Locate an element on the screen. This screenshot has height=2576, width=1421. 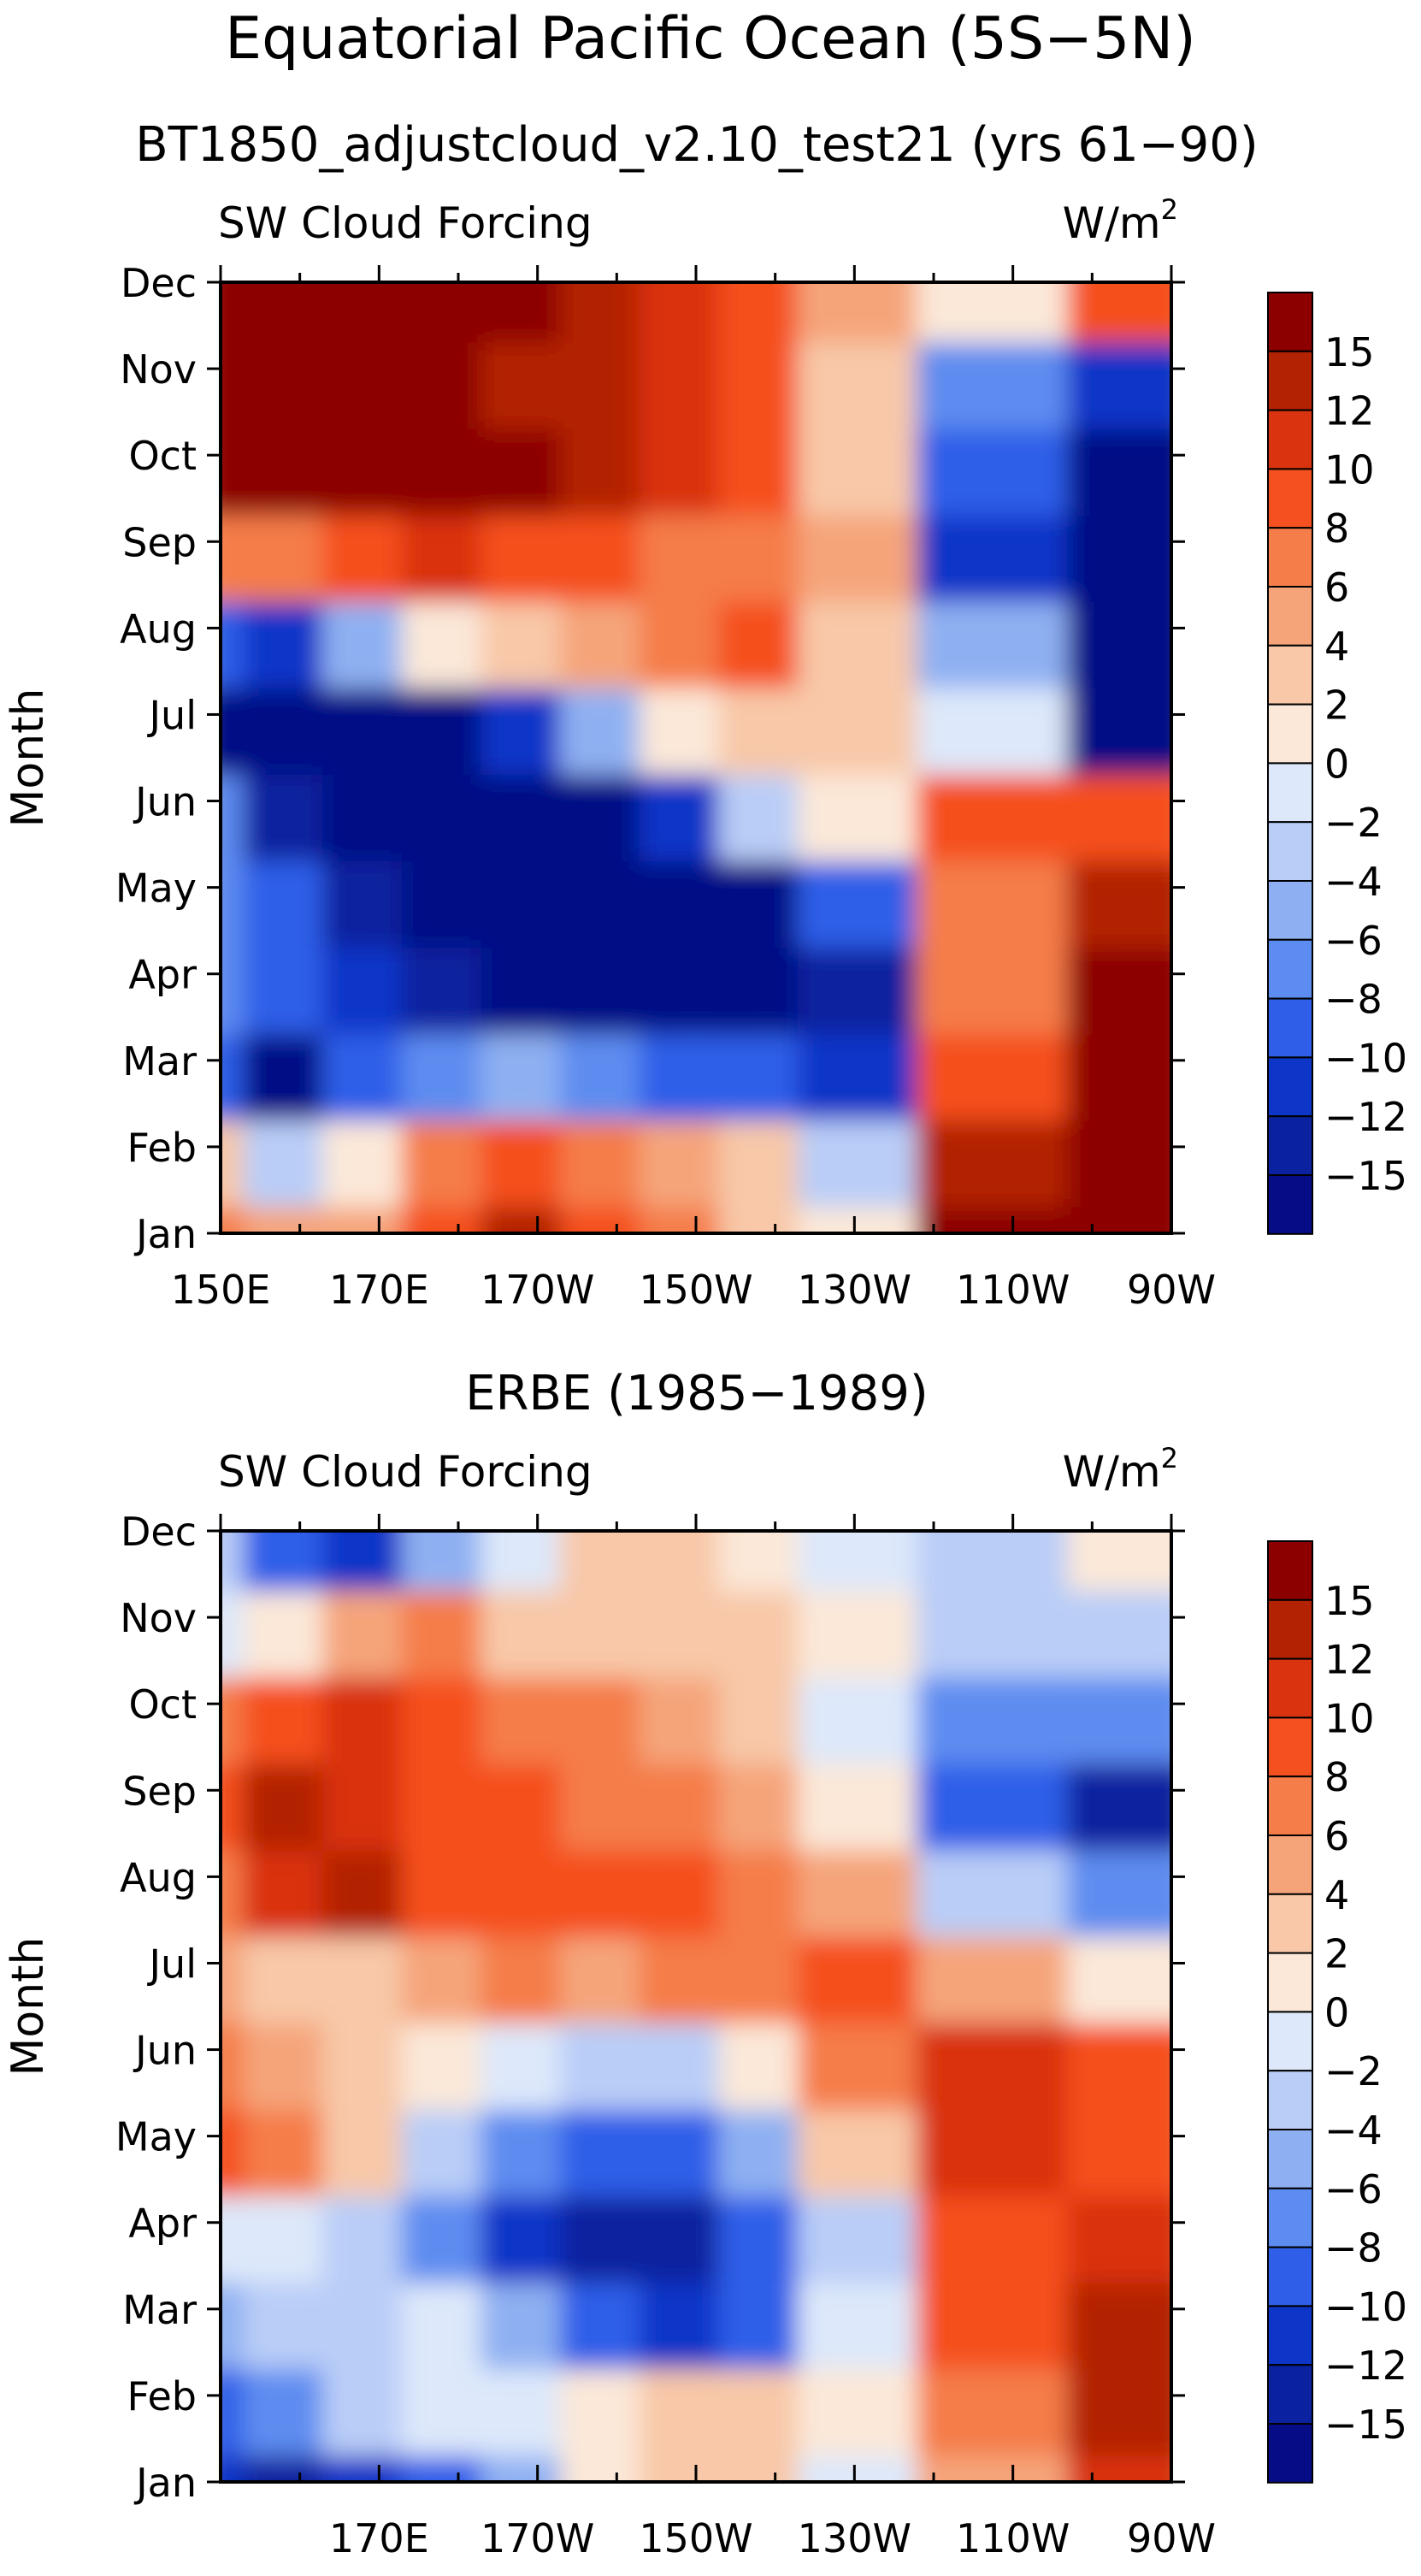
colorbar-label: −8 is located at coordinates (1353, 1000).